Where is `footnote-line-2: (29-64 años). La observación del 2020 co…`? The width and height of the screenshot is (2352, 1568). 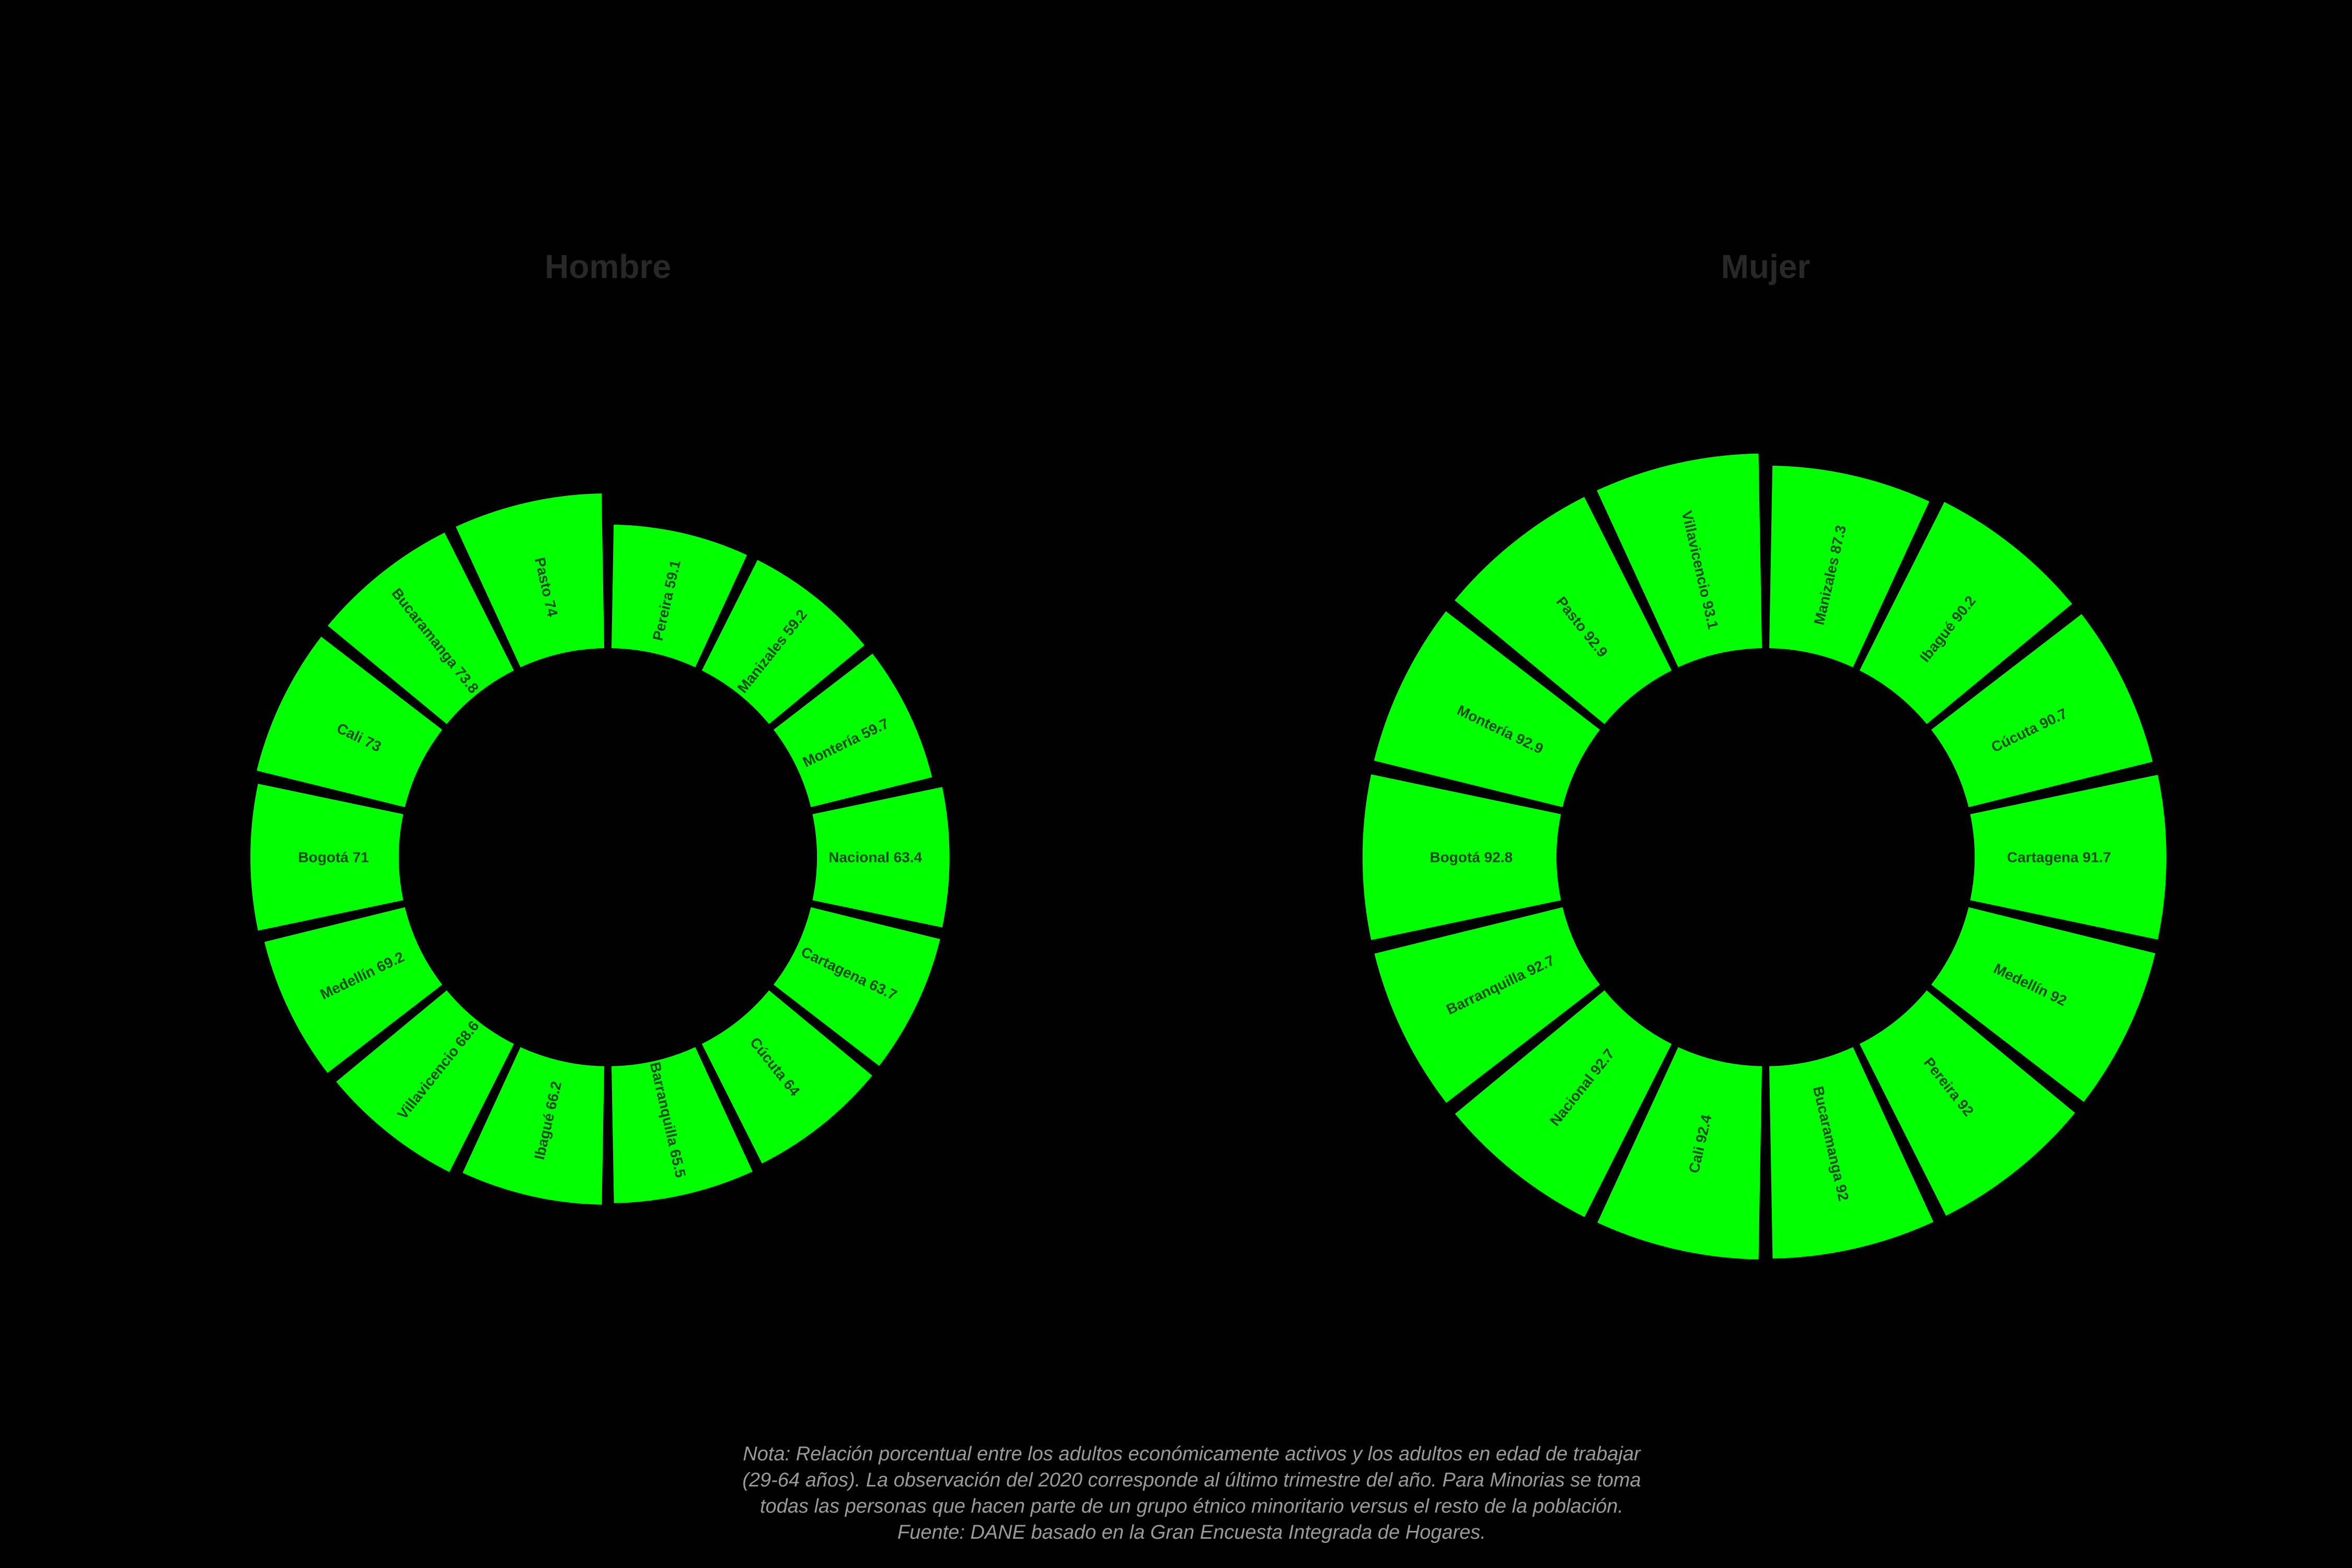 footnote-line-2: (29-64 años). La observación del 2020 co… is located at coordinates (1191, 1480).